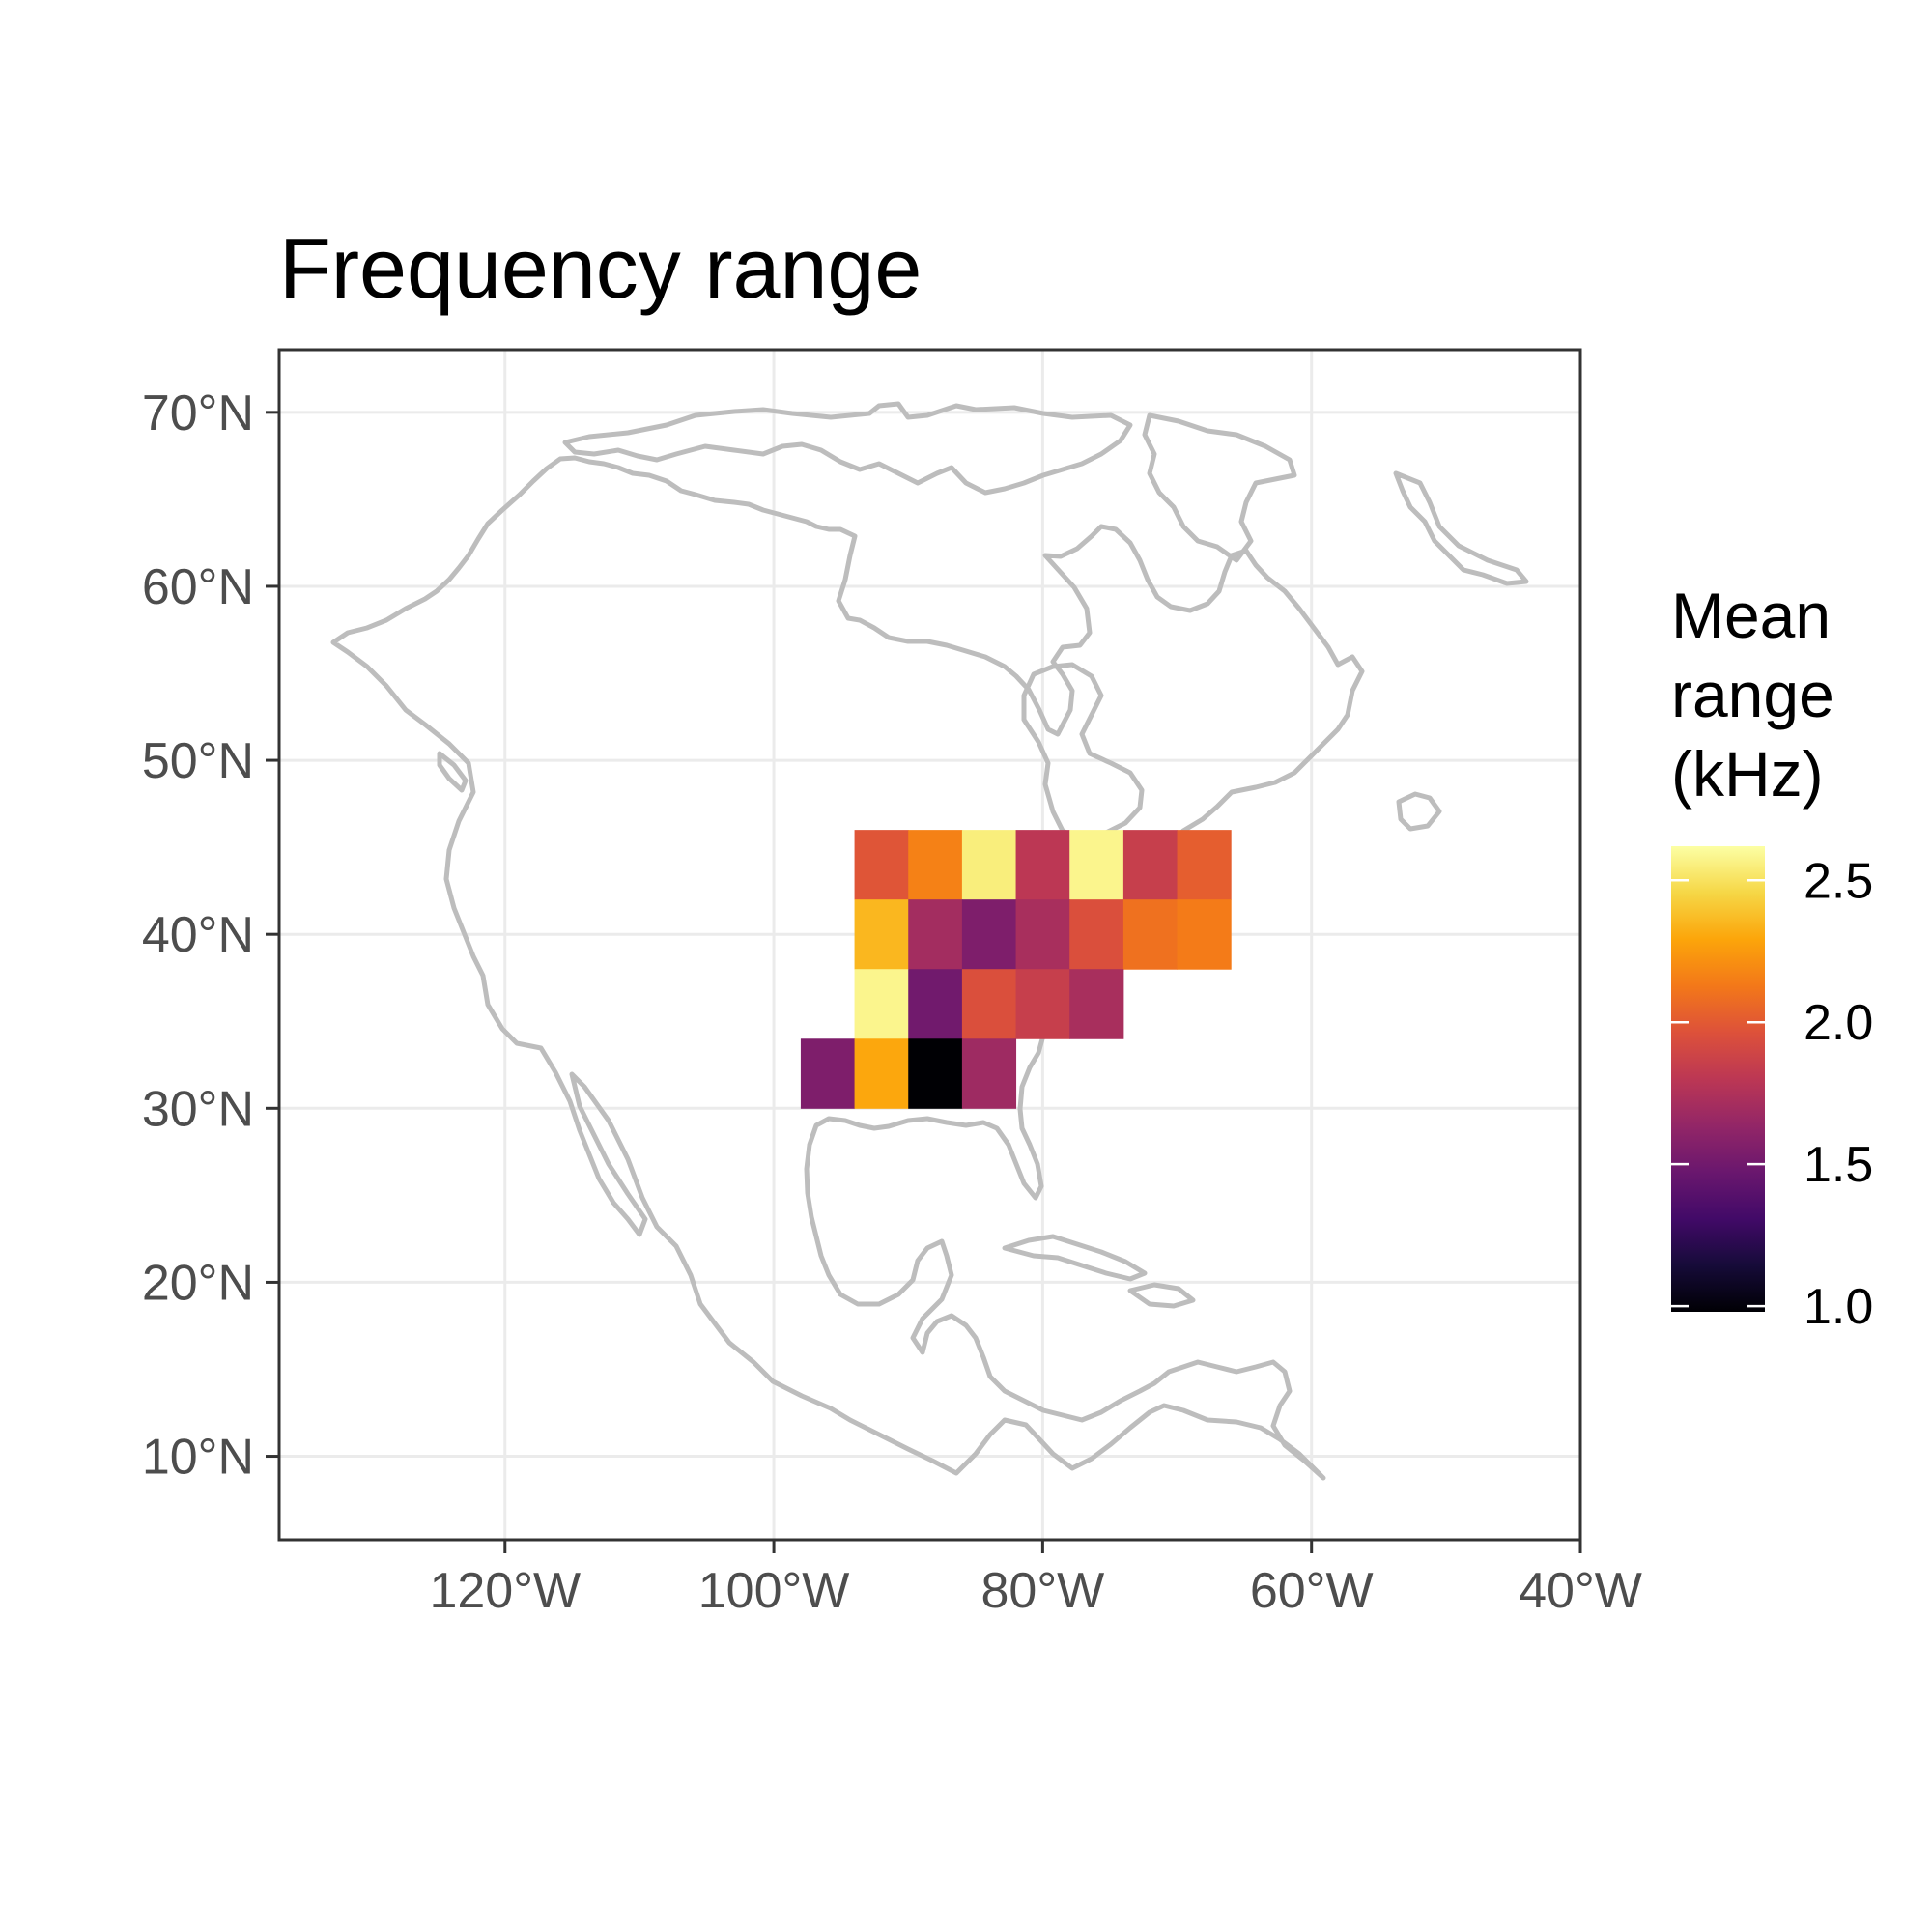 The width and height of the screenshot is (1932, 1932). Describe the element at coordinates (198, 413) in the screenshot. I see `y-tick-label: 70°N` at that location.